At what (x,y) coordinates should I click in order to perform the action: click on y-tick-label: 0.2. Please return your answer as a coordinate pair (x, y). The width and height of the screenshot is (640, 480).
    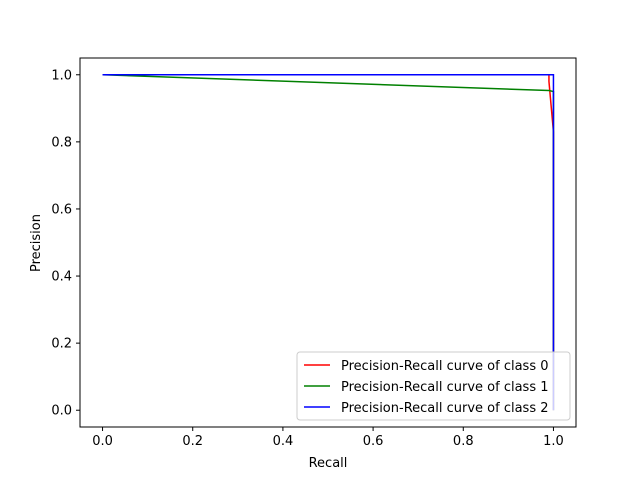
    Looking at the image, I should click on (61, 344).